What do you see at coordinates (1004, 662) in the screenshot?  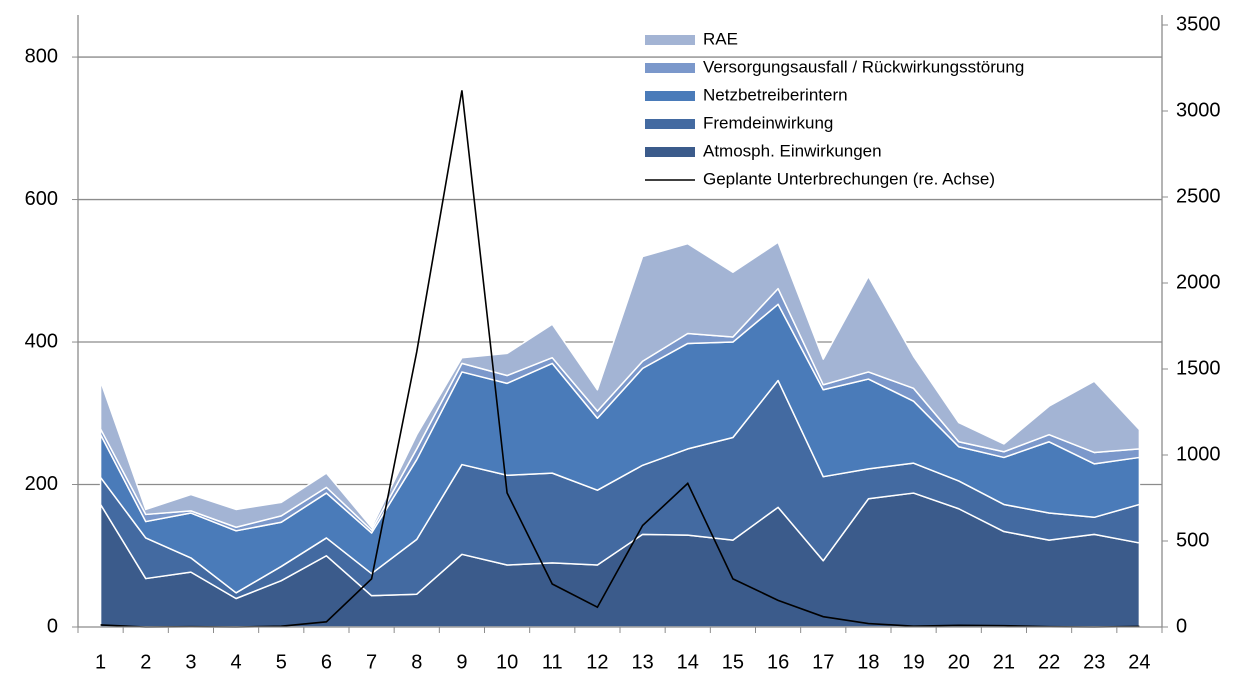 I see `x-tick-label: 21` at bounding box center [1004, 662].